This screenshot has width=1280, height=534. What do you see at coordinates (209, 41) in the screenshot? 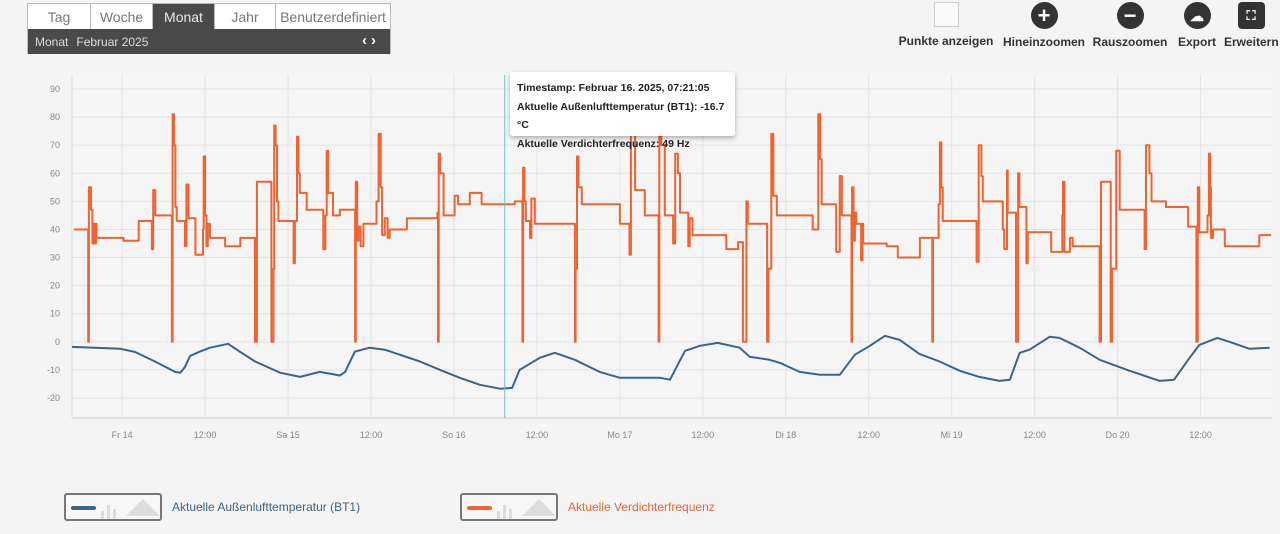
I see `period-bar: Monat Februar 2025 ‹›` at bounding box center [209, 41].